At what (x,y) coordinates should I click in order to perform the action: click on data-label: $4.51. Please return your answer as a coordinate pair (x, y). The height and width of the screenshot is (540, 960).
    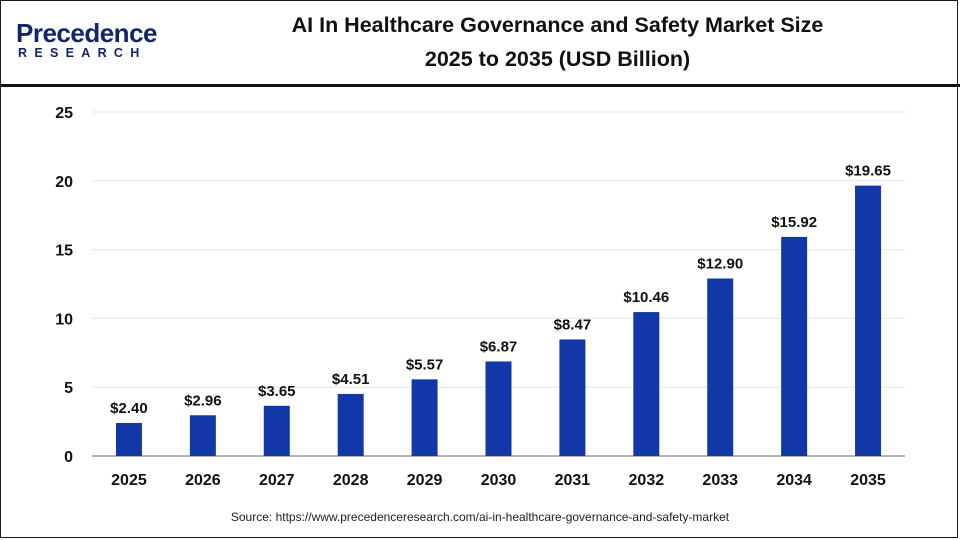
    Looking at the image, I should click on (351, 379).